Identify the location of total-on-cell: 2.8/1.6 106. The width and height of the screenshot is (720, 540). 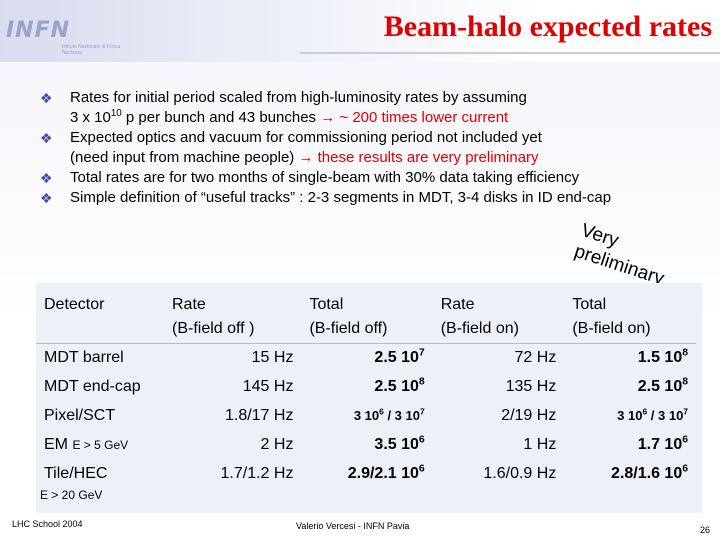
(649, 472).